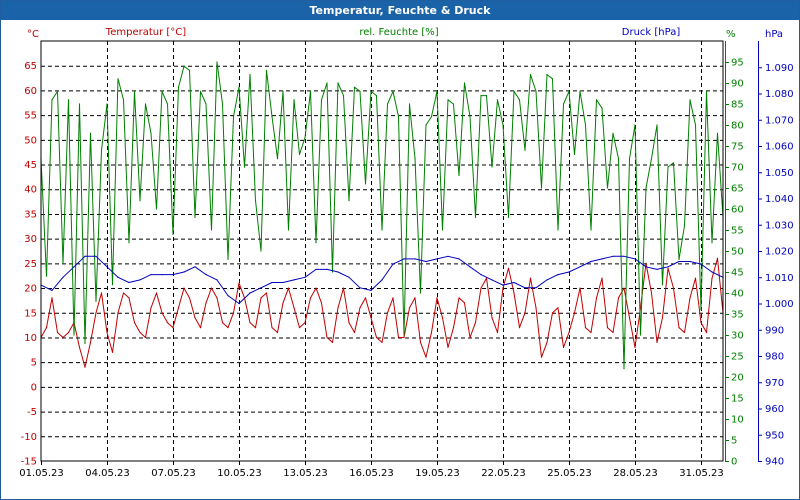 Image resolution: width=800 pixels, height=500 pixels. I want to click on x-tick-label: 19.05.23, so click(437, 473).